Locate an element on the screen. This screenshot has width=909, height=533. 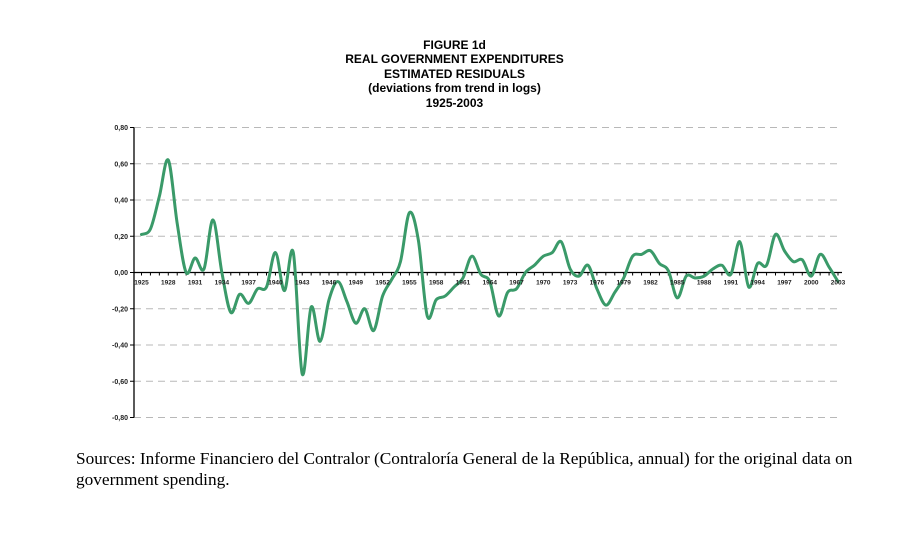
figure-number: FIGURE 1d is located at coordinates (454, 45).